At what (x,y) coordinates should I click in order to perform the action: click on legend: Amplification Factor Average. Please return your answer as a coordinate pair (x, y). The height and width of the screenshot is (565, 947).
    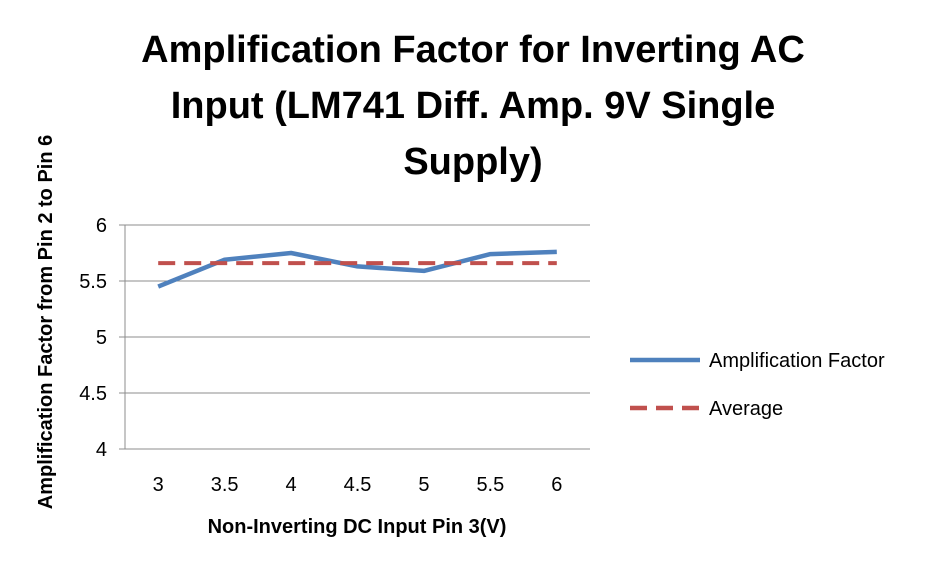
    Looking at the image, I should click on (757, 385).